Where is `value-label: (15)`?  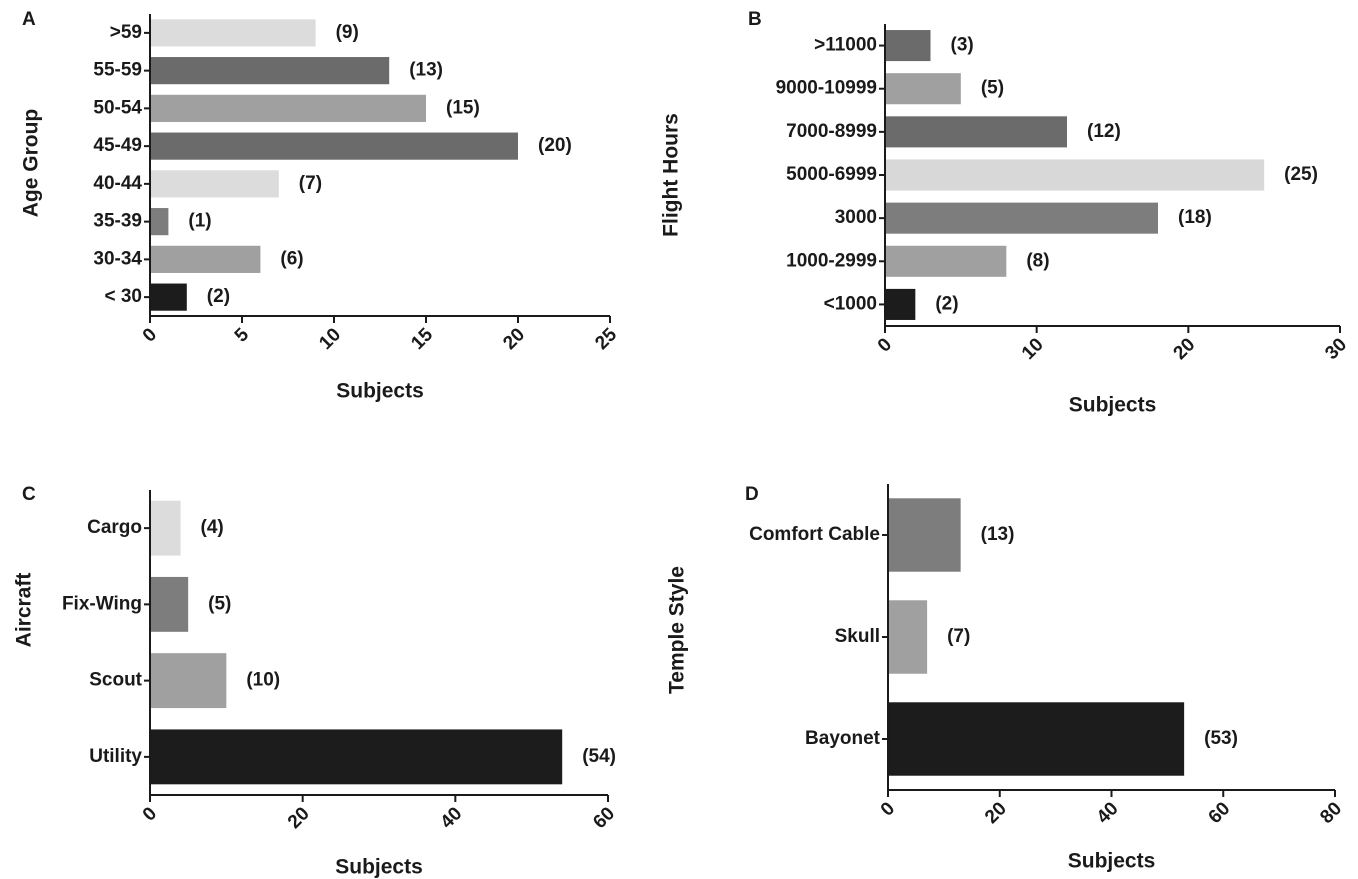 value-label: (15) is located at coordinates (463, 107).